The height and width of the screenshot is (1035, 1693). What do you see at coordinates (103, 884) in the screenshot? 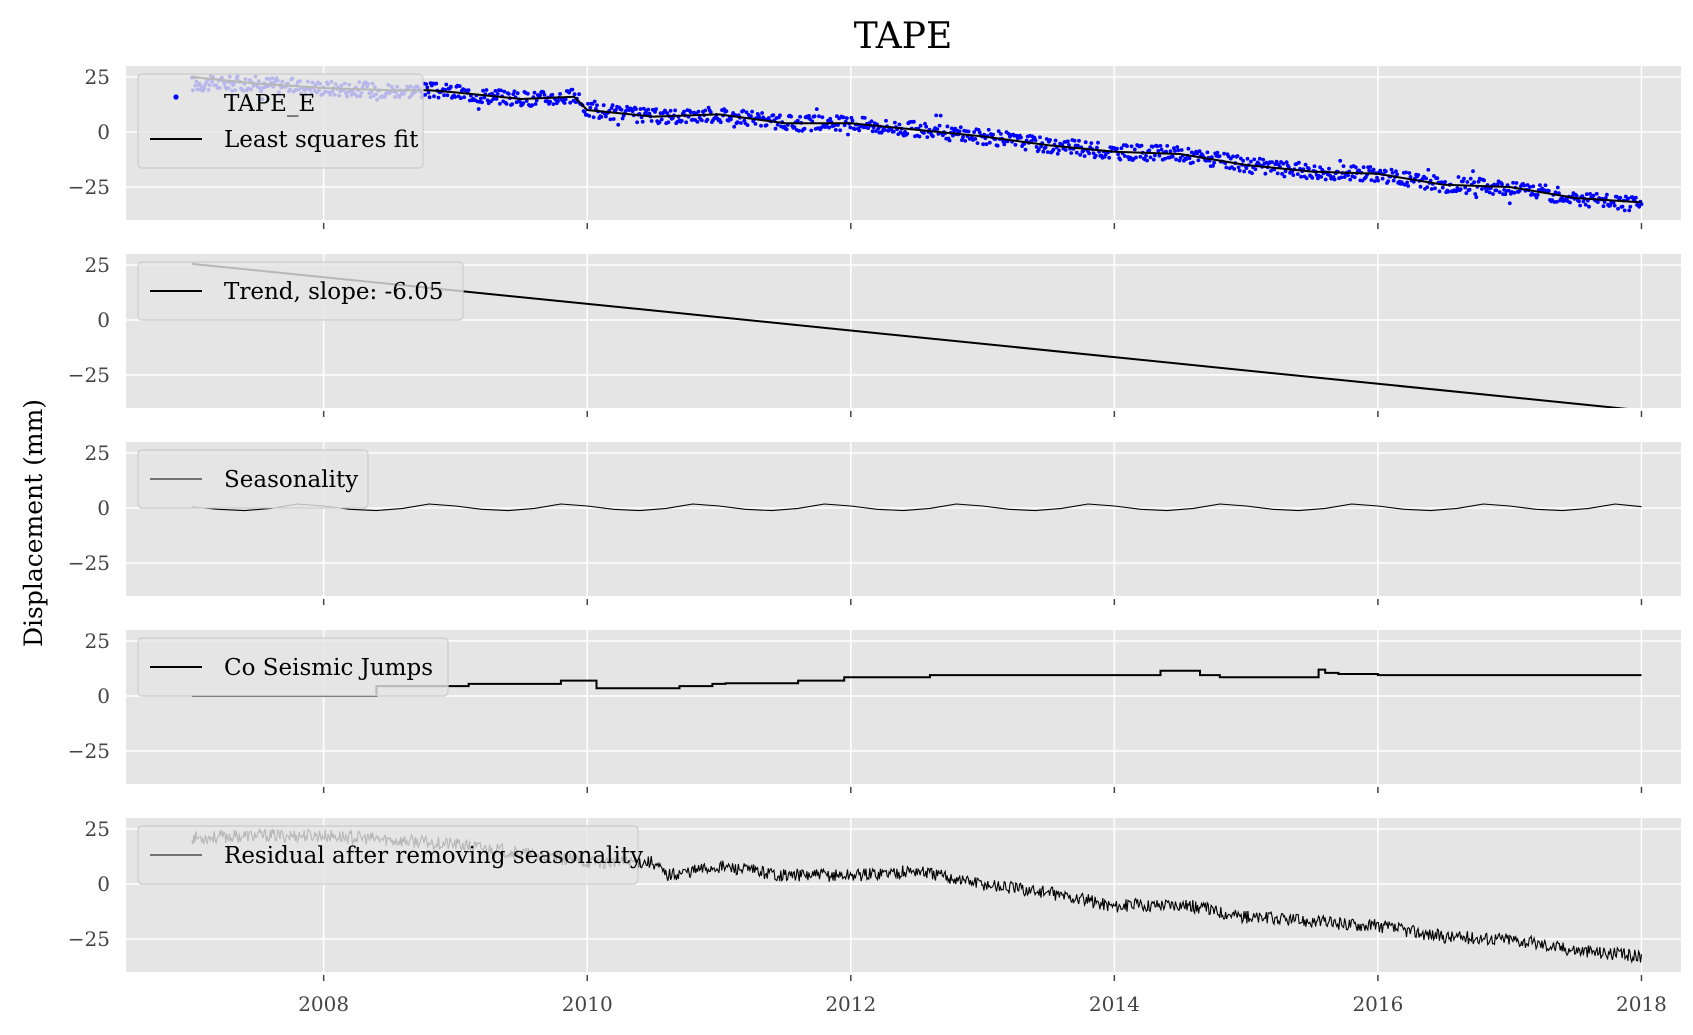
I see `y-tick-label: 0` at bounding box center [103, 884].